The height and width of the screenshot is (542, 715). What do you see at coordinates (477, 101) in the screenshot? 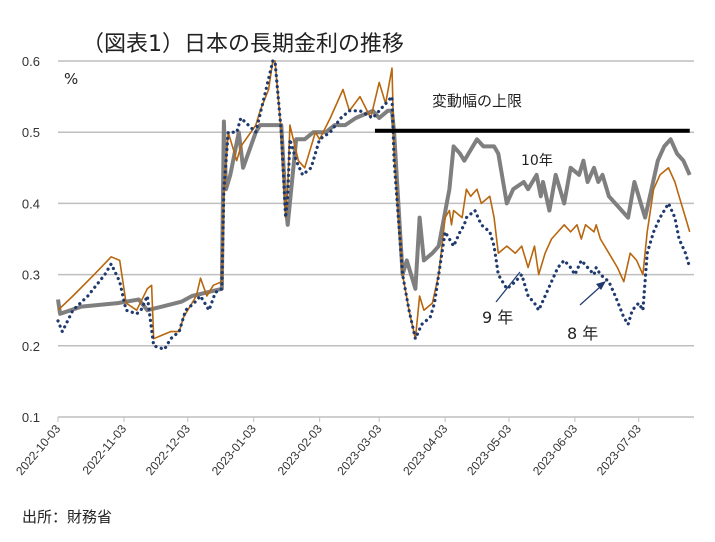
I see `cap-label: 変動幅の上限` at bounding box center [477, 101].